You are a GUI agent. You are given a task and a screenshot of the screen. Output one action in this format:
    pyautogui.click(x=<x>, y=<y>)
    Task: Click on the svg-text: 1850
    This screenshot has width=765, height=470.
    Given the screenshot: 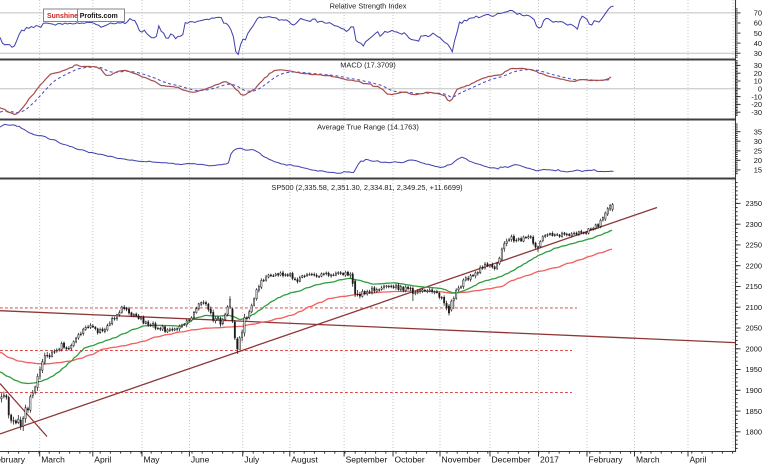 What is the action you would take?
    pyautogui.click(x=754, y=411)
    